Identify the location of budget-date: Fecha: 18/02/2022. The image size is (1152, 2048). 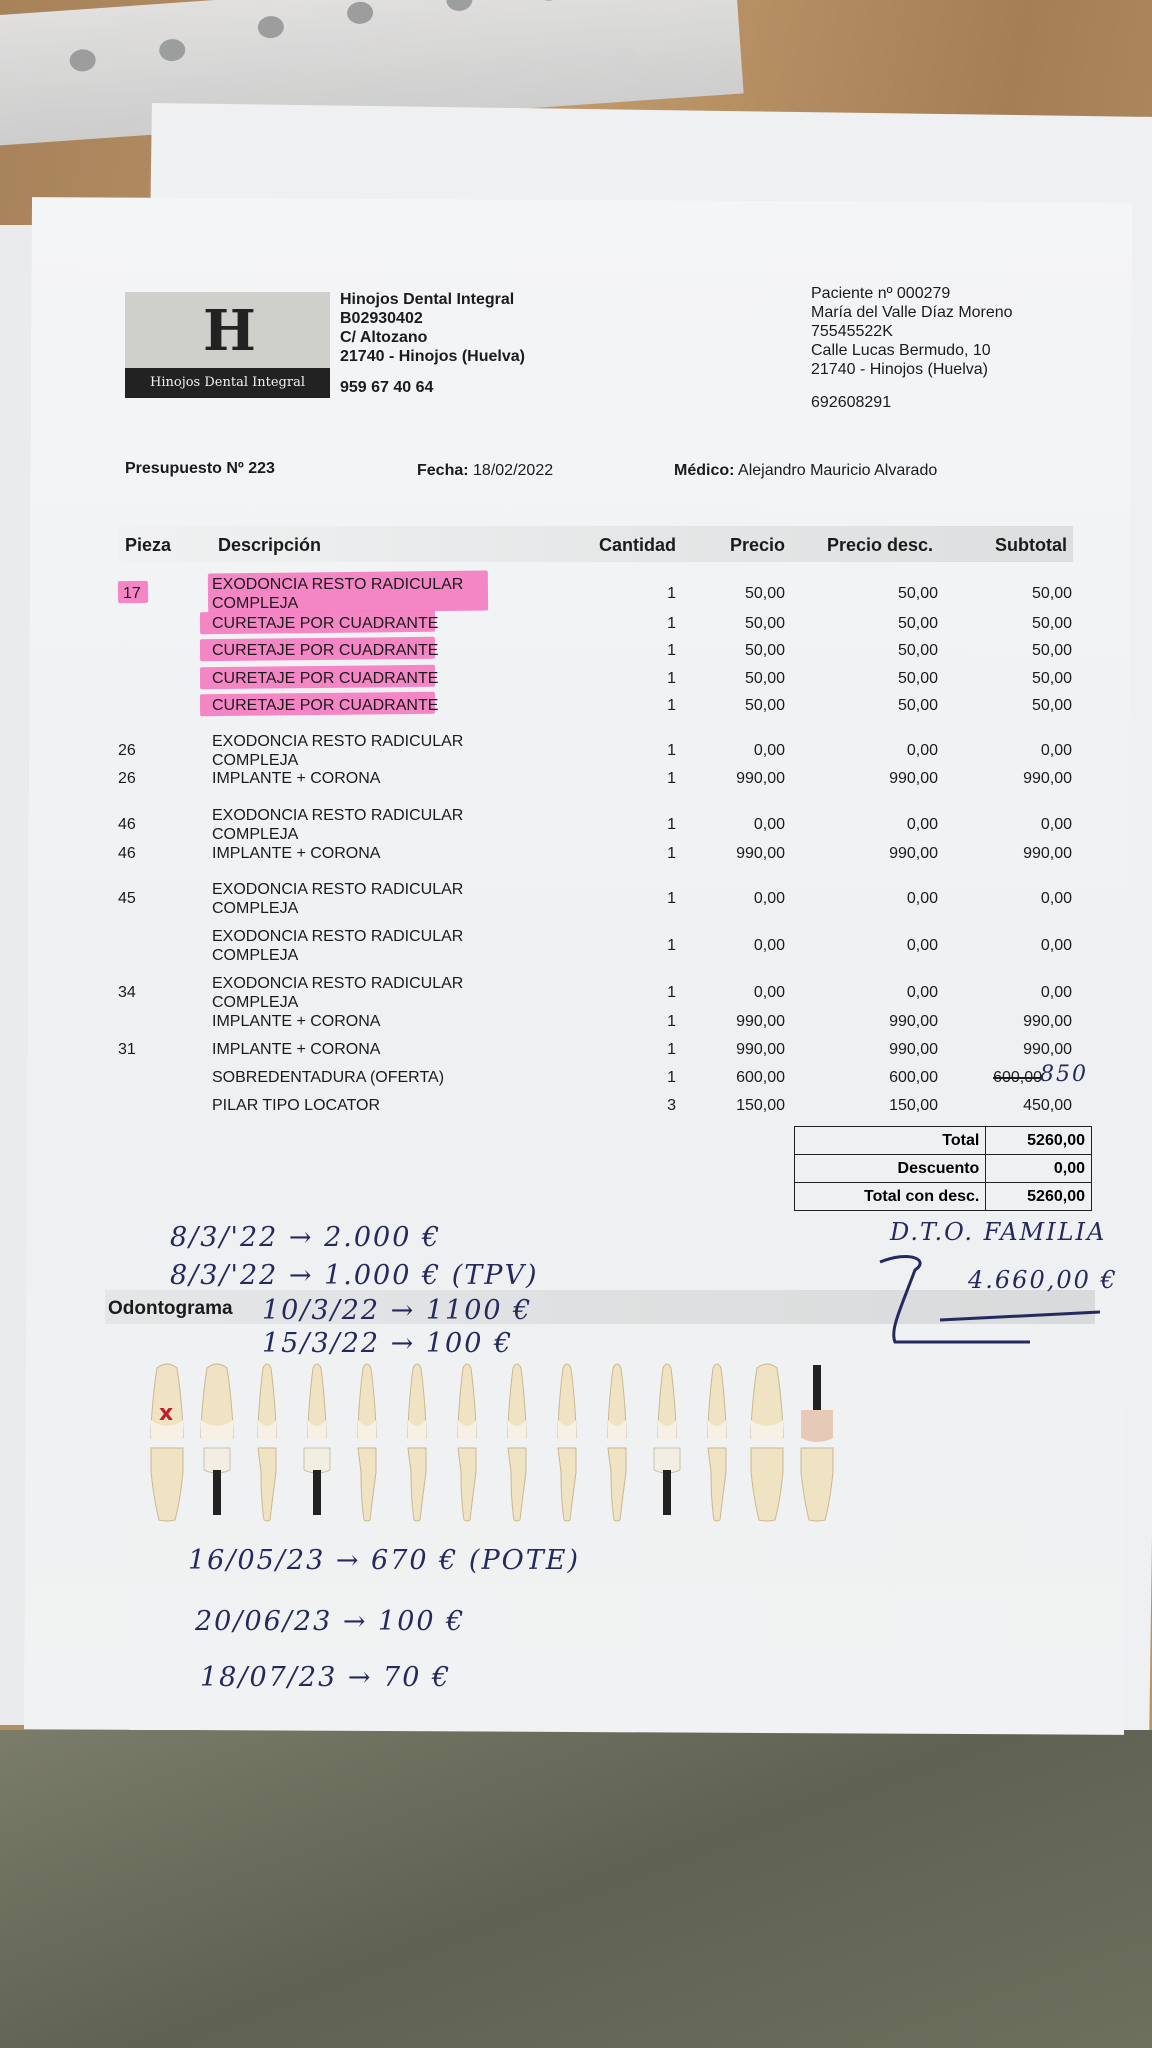
(485, 470).